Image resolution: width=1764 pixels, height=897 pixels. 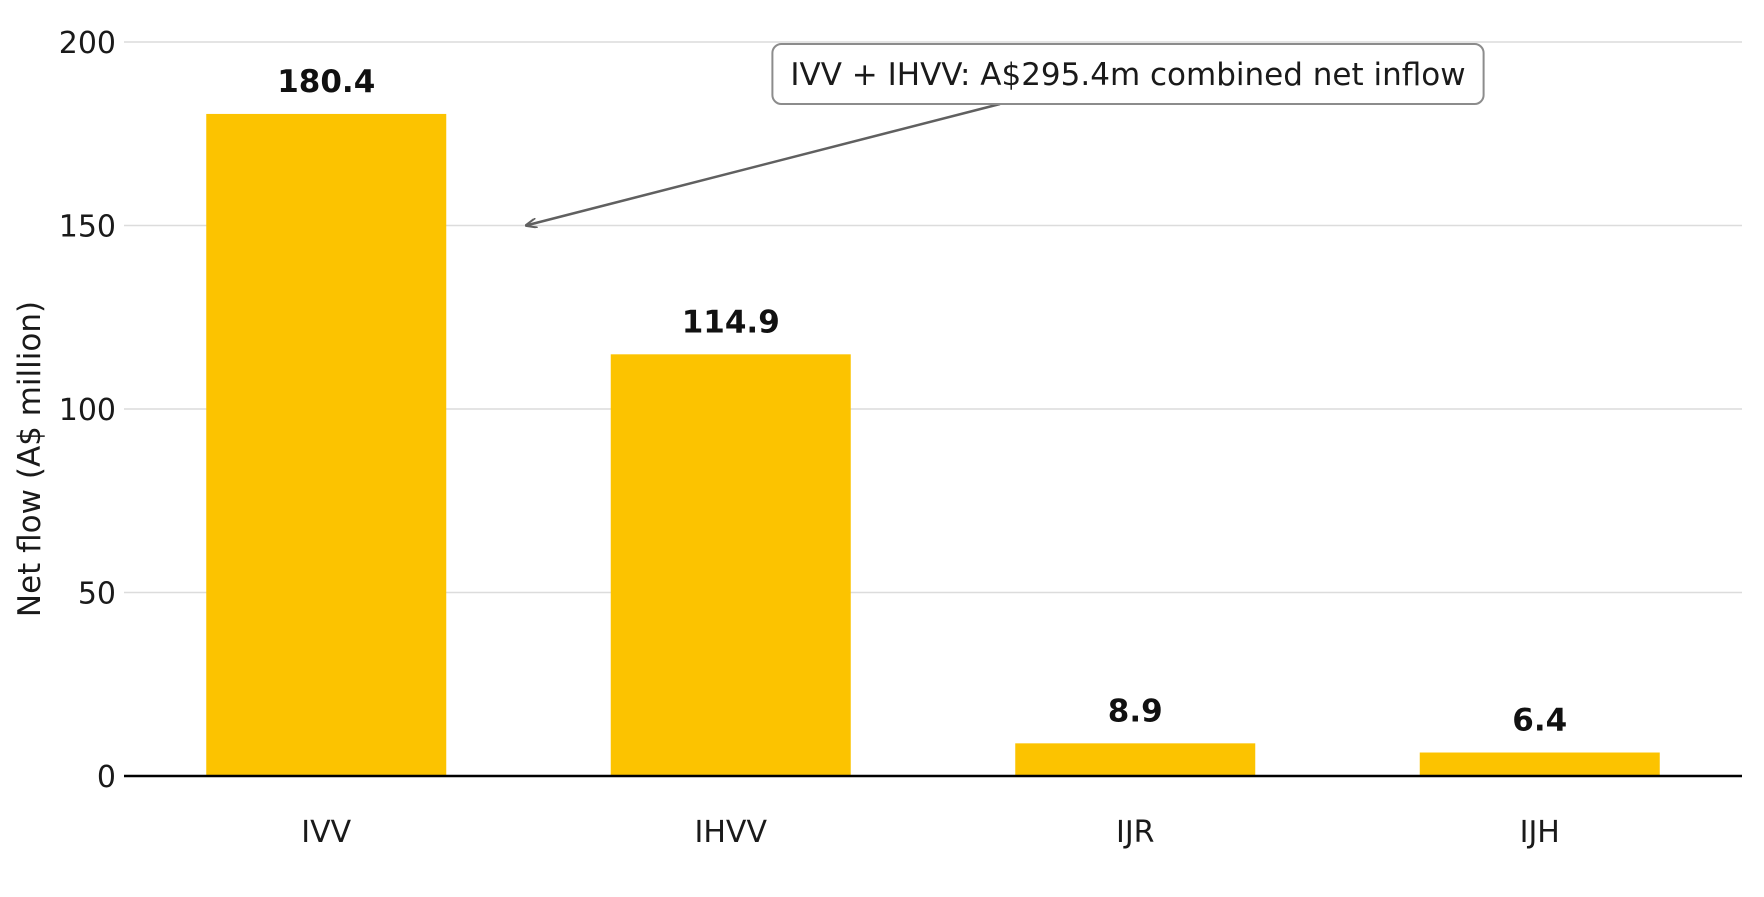 I want to click on x-tick-label: IHVV, so click(x=731, y=832).